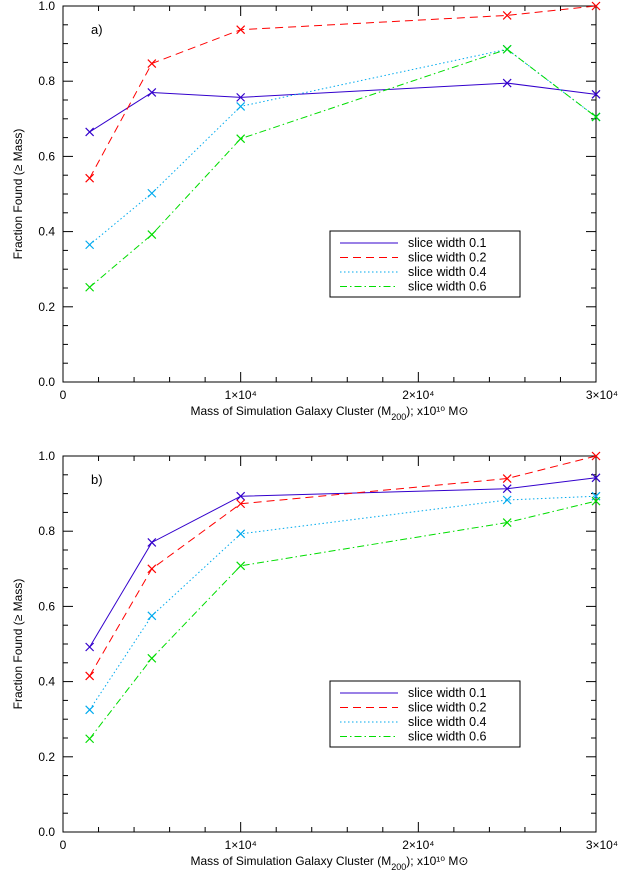 The image size is (628, 880). What do you see at coordinates (97, 29) in the screenshot?
I see `panel-label: a)` at bounding box center [97, 29].